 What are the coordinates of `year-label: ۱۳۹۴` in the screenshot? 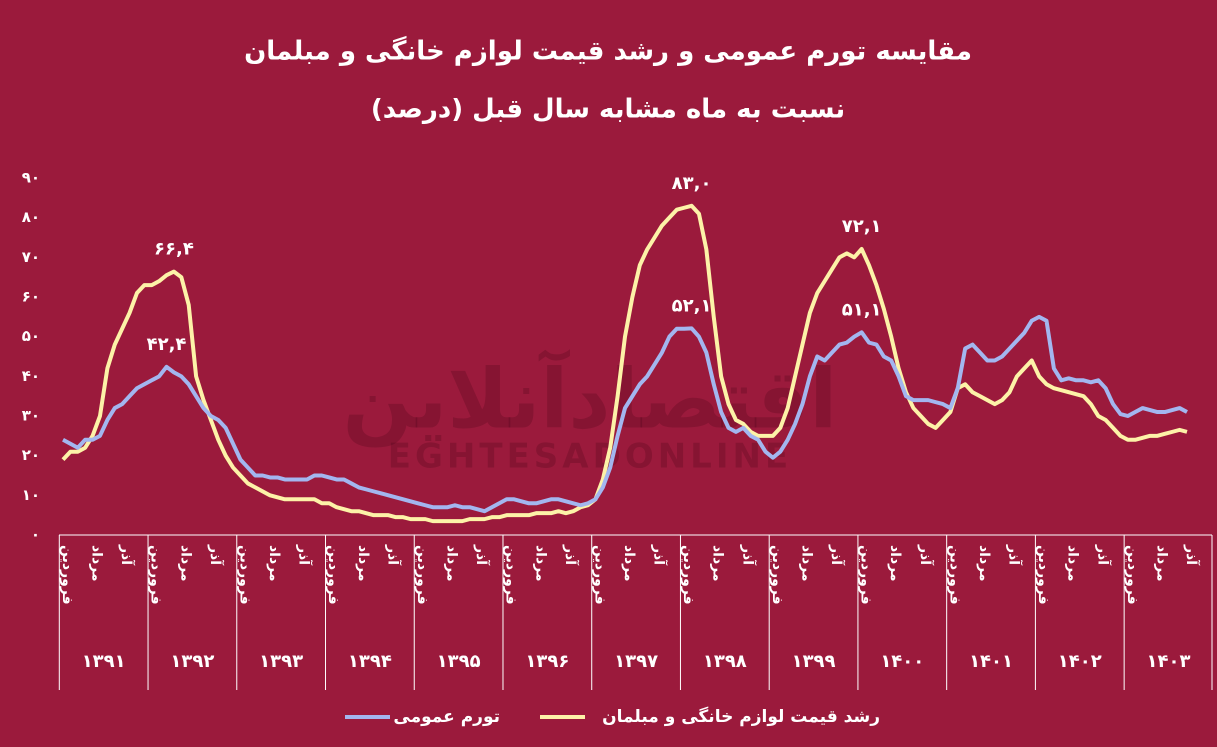 It's located at (370, 661).